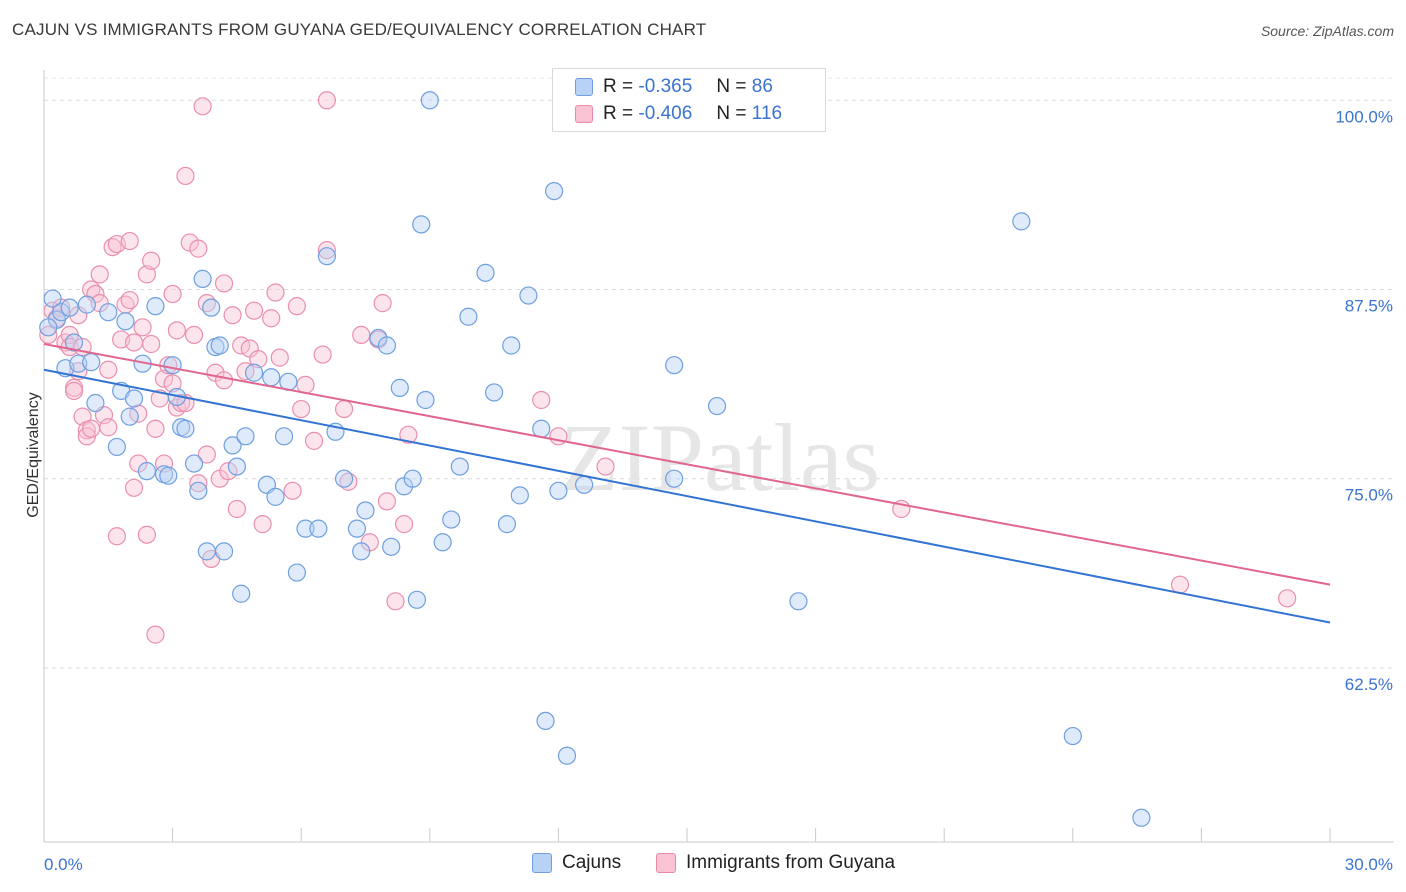 This screenshot has height=892, width=1406. Describe the element at coordinates (1369, 305) in the screenshot. I see `y-tick-label: 87.5%` at that location.